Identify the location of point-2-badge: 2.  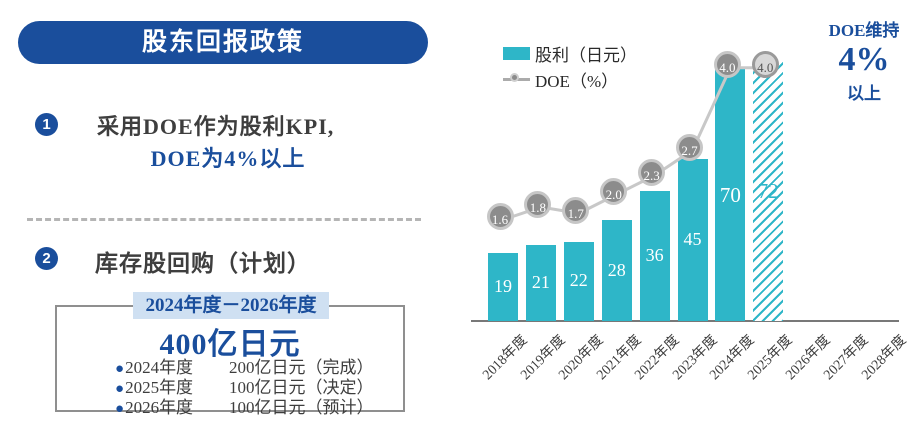
(46, 258).